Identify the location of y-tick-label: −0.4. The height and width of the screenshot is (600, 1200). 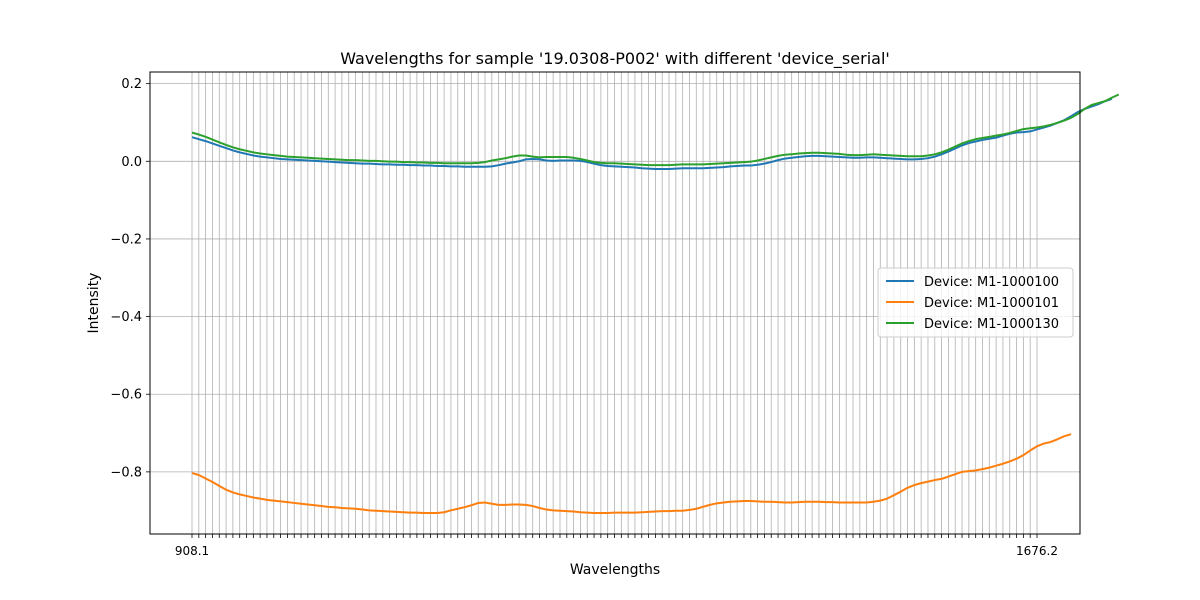
(126, 317).